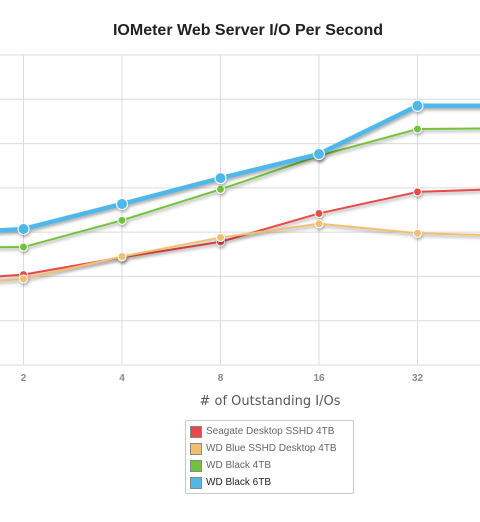  I want to click on x-axis-label: # of Outstanding I/Os, so click(269, 401).